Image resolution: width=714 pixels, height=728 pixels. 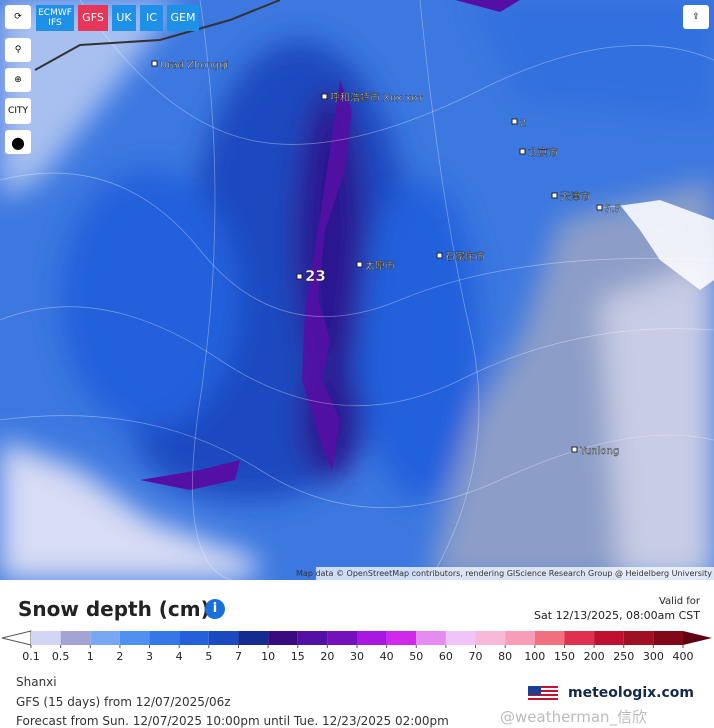 What do you see at coordinates (123, 702) in the screenshot?
I see `model-run: GFS (15 days) from 12/07/2025/06z` at bounding box center [123, 702].